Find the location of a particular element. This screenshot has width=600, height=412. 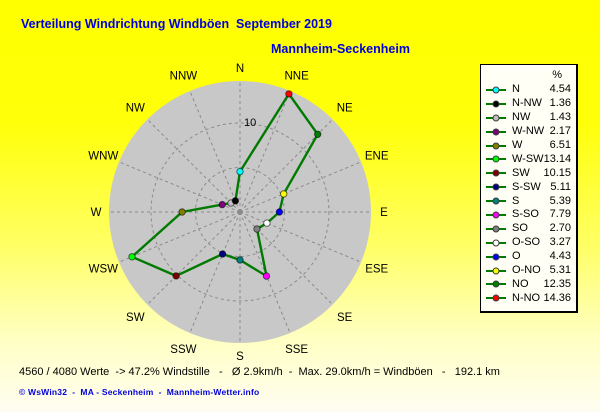

direction-label-NW: NW is located at coordinates (135, 108).